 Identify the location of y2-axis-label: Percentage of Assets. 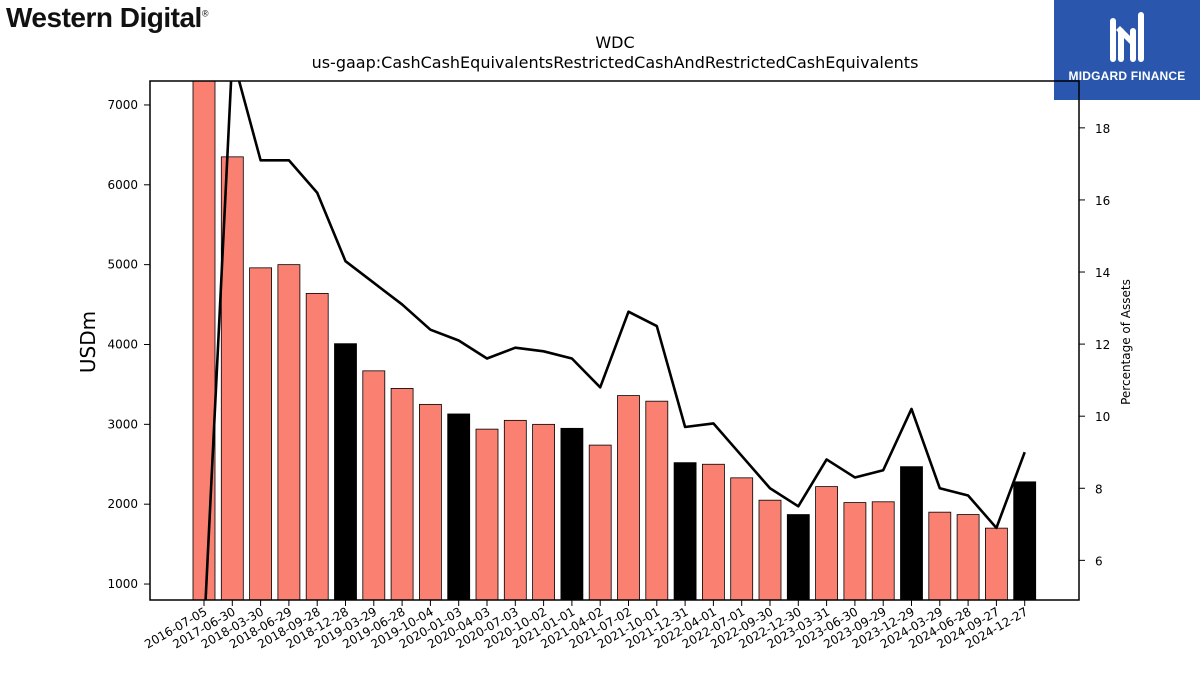
(1126, 342).